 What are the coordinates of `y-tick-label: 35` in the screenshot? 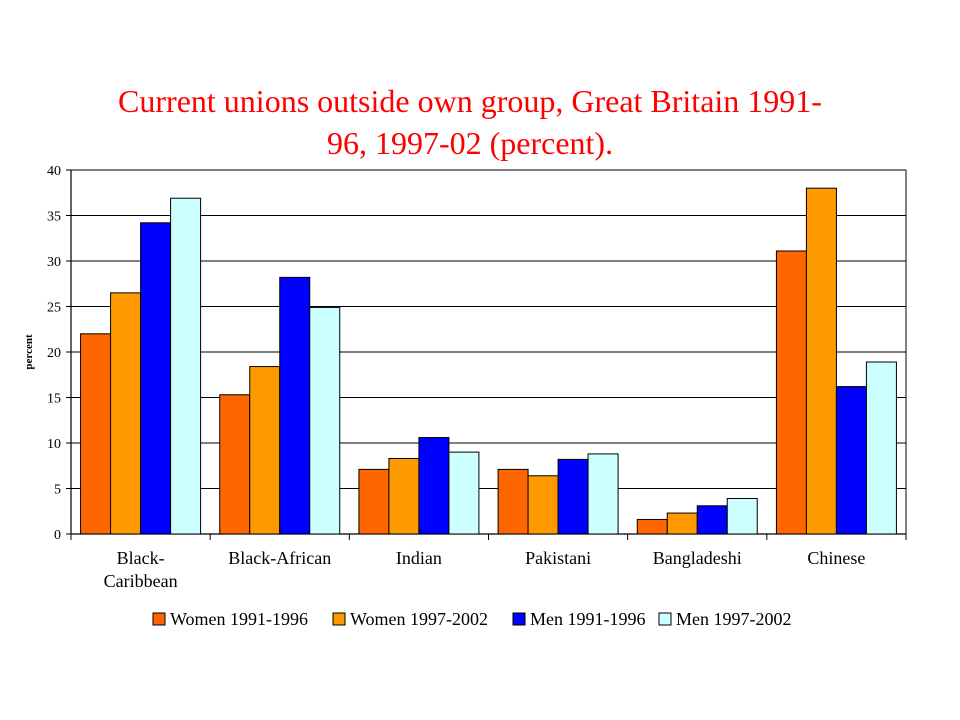 It's located at (54, 217).